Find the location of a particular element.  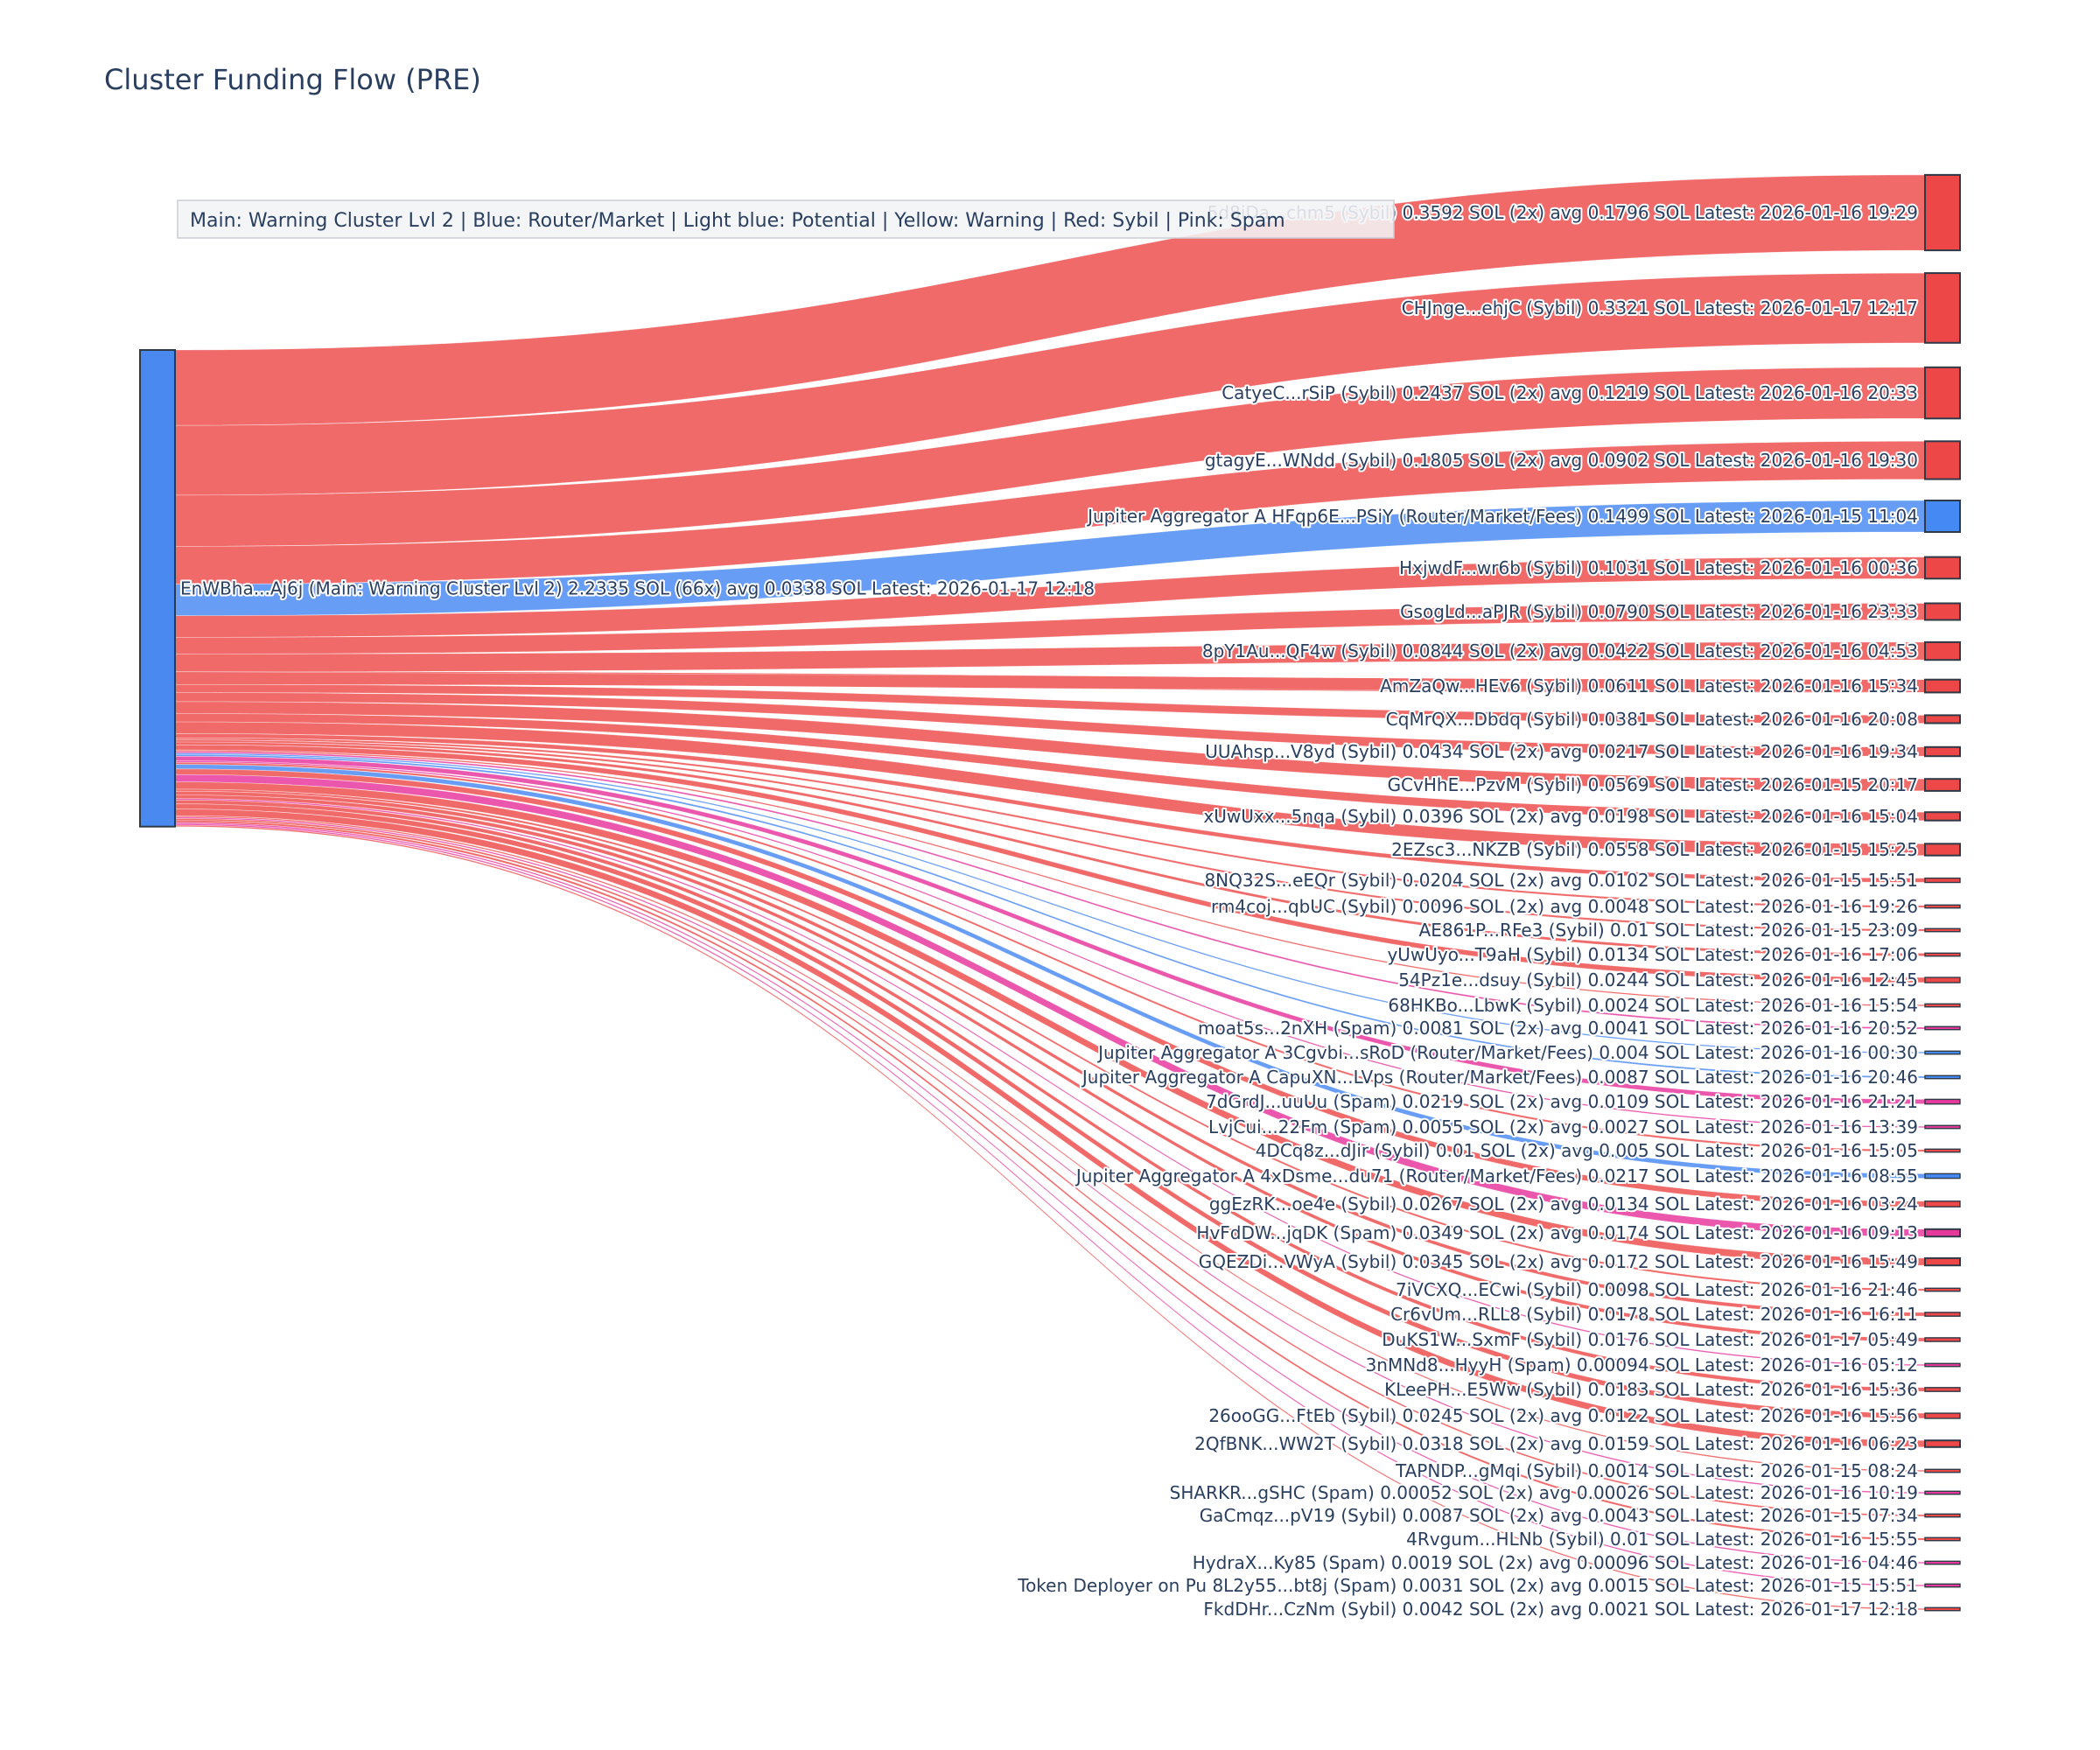

page-title: Cluster Funding Flow (PRE) is located at coordinates (292, 79).